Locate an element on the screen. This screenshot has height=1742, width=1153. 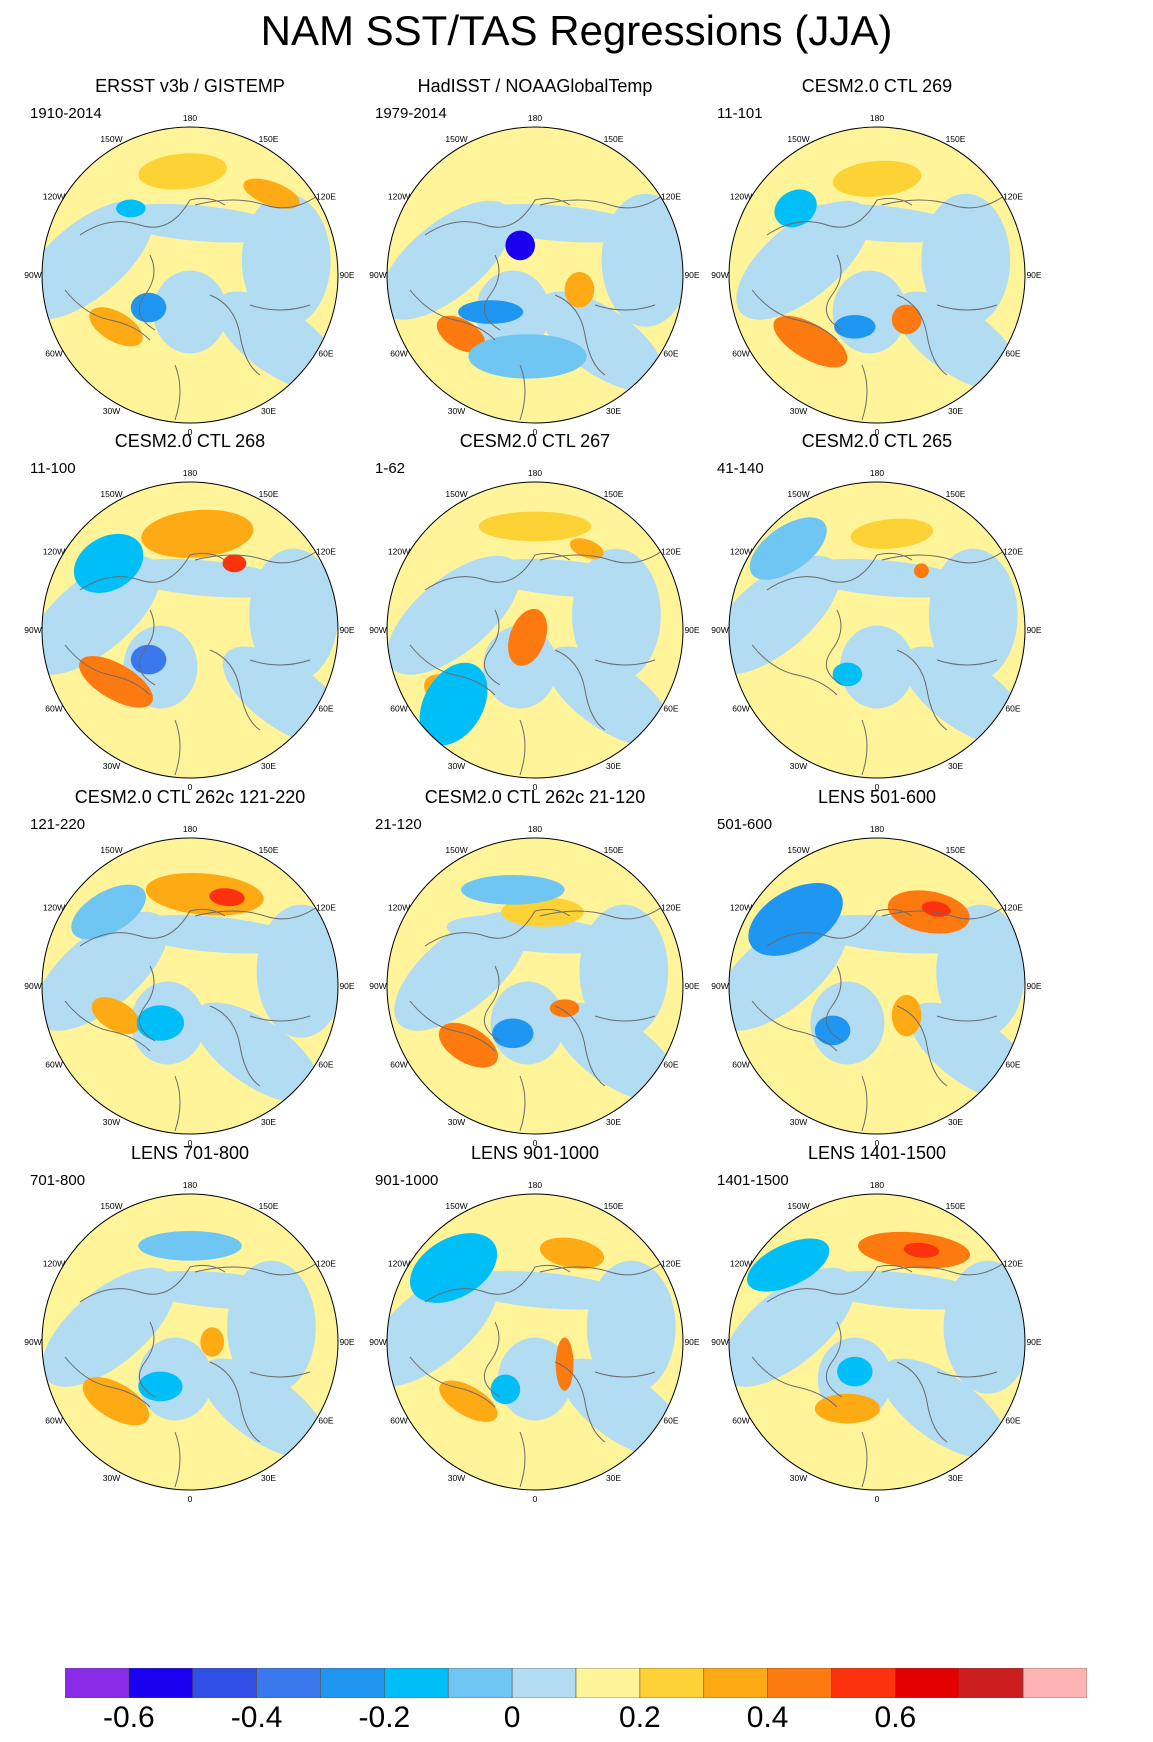
panel-period: 1910-2014 is located at coordinates (66, 113).